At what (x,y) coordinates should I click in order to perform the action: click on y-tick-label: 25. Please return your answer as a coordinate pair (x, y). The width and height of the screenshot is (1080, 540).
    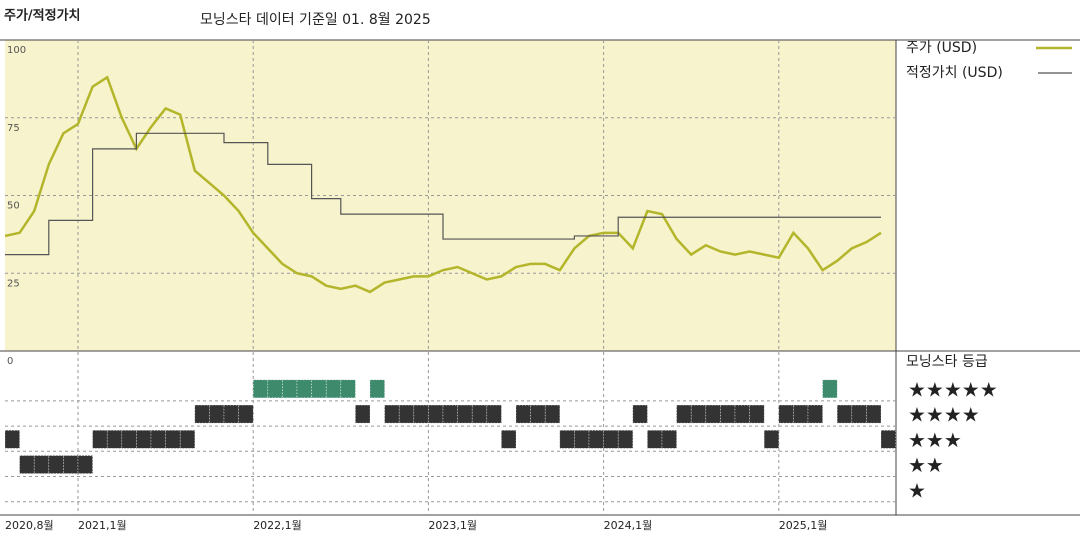
    Looking at the image, I should click on (13, 283).